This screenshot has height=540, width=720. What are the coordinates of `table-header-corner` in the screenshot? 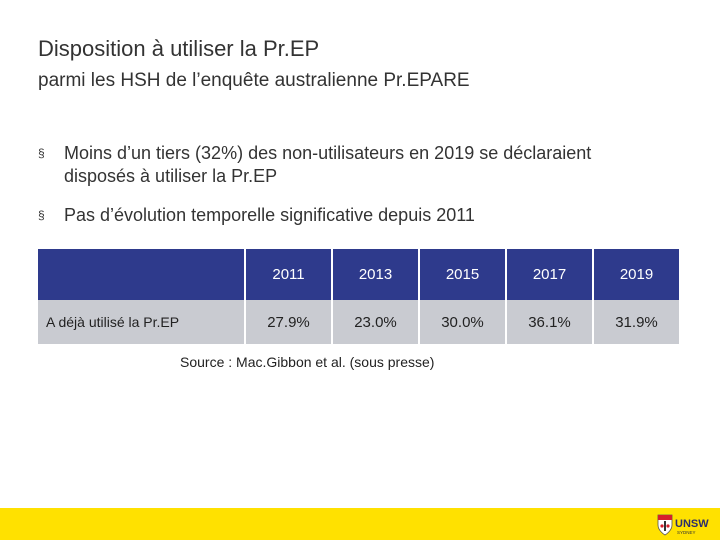 It's located at (141, 274).